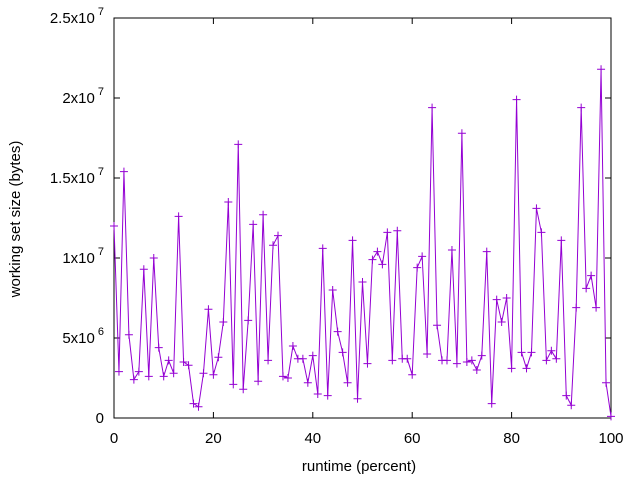  Describe the element at coordinates (83, 256) in the screenshot. I see `y-tick-label: 1x10 7` at that location.